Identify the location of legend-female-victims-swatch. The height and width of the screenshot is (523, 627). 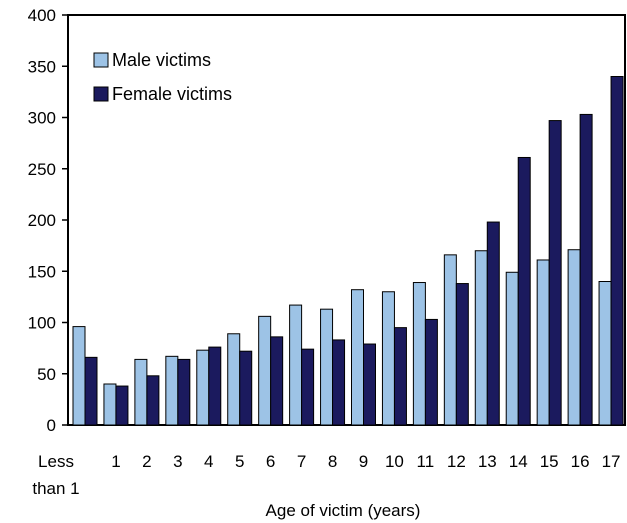
(101, 94).